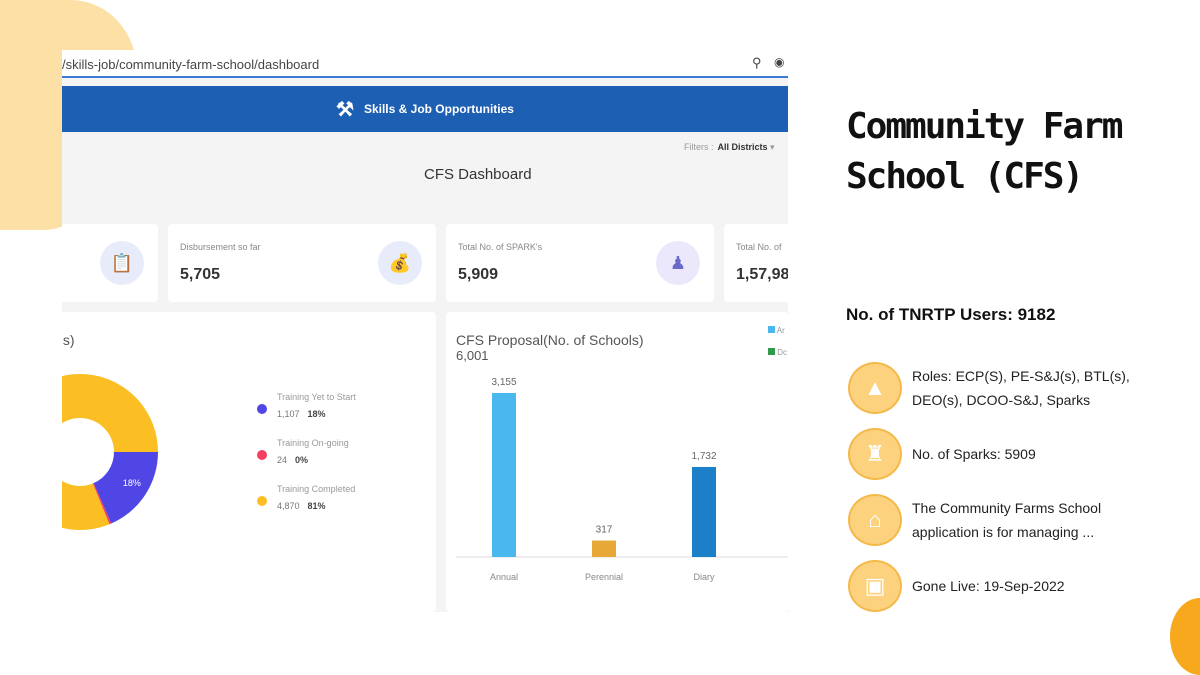 The height and width of the screenshot is (675, 1200). What do you see at coordinates (757, 62) in the screenshot?
I see `location-pin-icon: ⚲` at bounding box center [757, 62].